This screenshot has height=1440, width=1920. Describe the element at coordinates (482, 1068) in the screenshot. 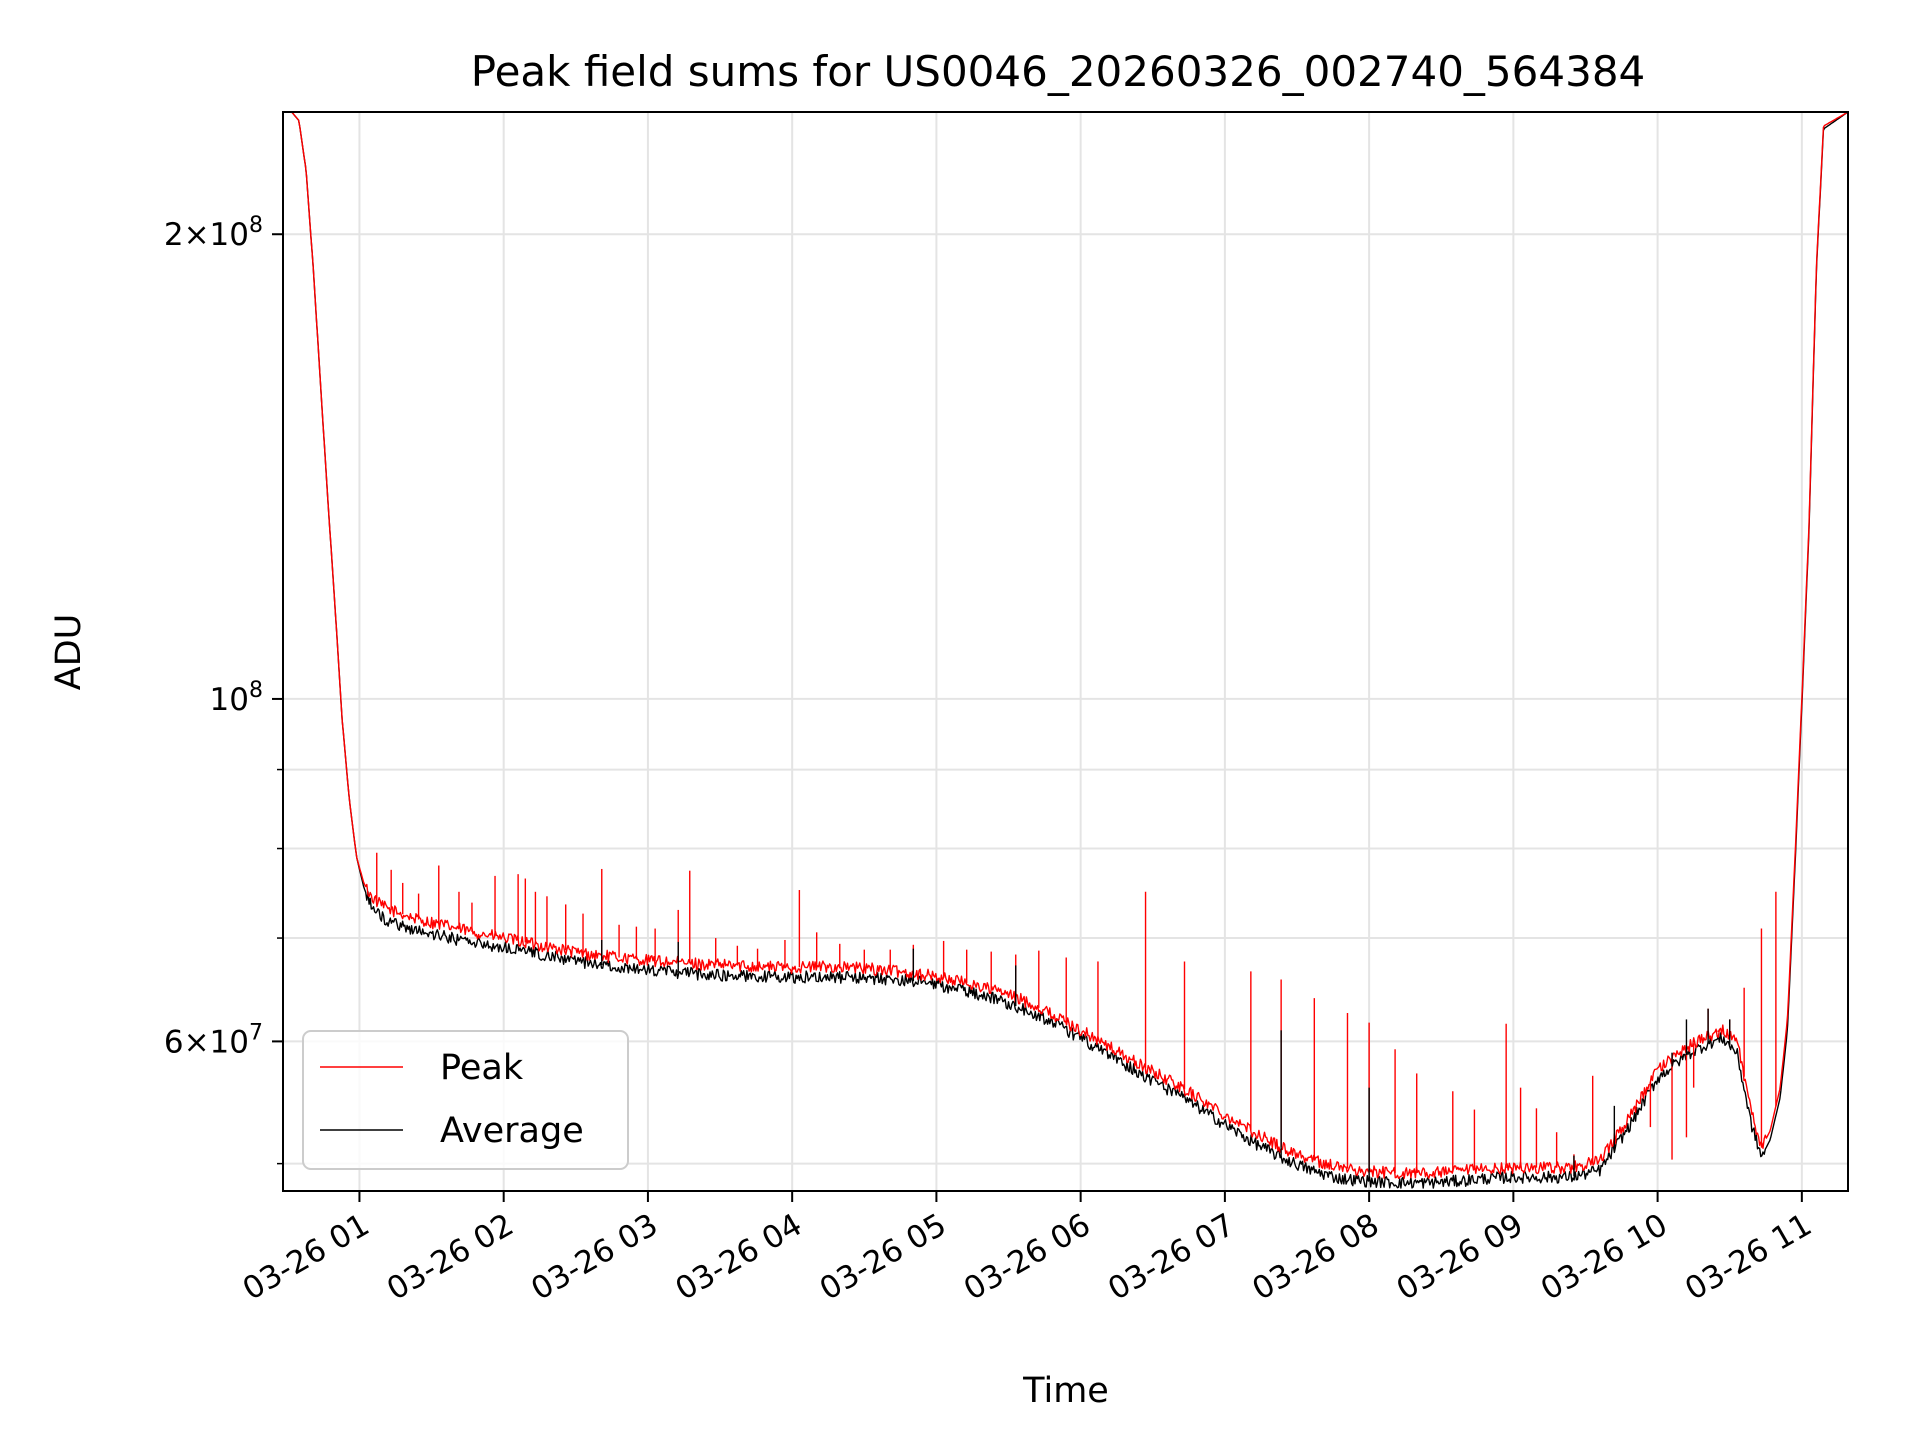

I see `legend-label-peak: Peak` at that location.